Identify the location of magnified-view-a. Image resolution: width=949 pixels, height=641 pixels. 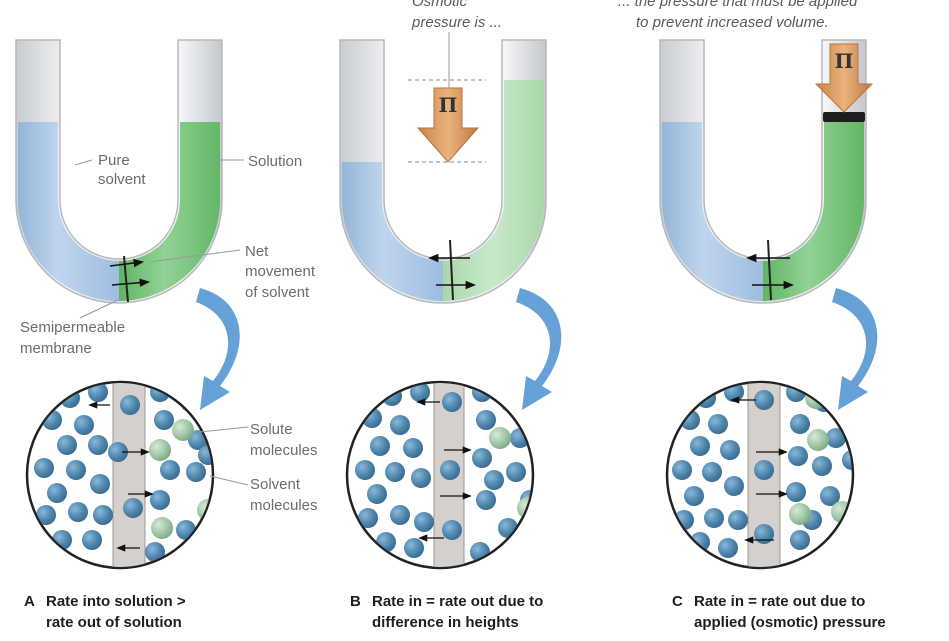
(120, 475).